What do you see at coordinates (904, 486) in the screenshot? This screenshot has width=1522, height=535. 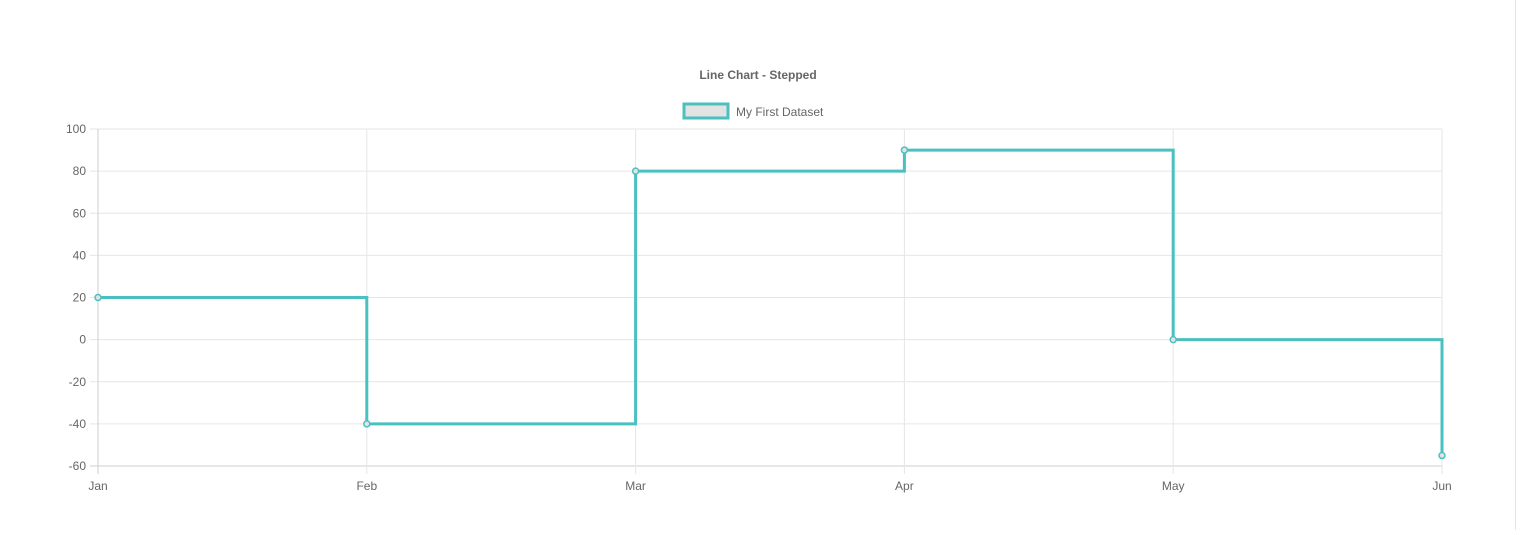 I see `x-tick-label: Apr` at bounding box center [904, 486].